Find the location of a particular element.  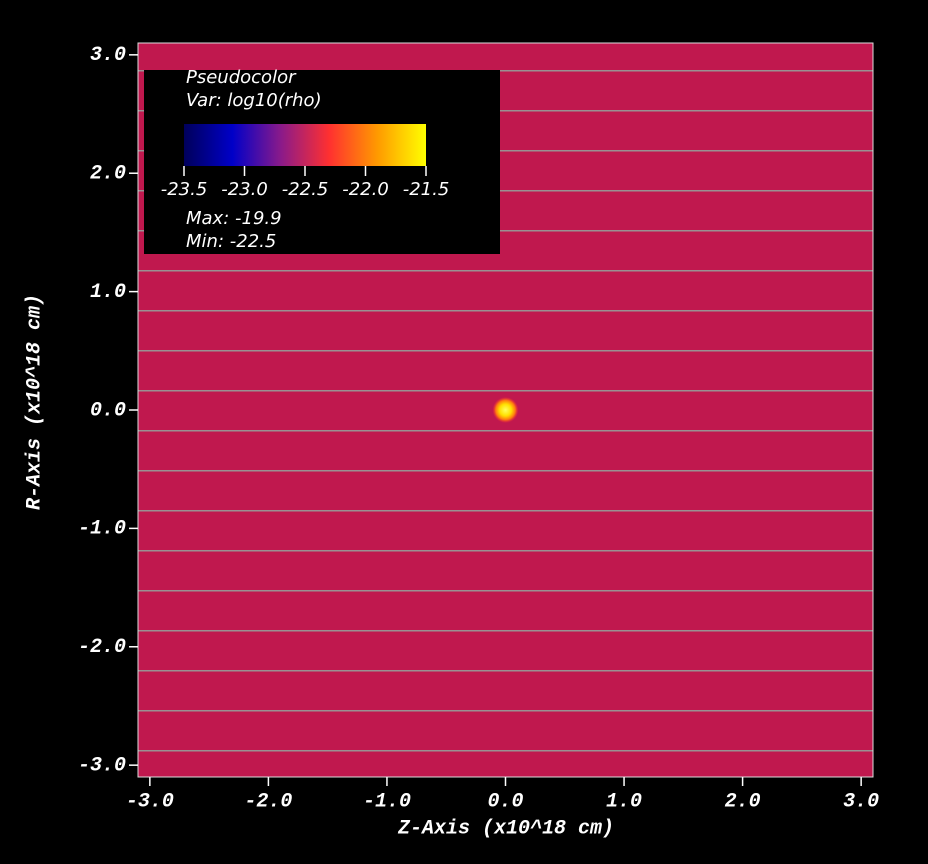

x-tick-label: -2.0 is located at coordinates (268, 801).